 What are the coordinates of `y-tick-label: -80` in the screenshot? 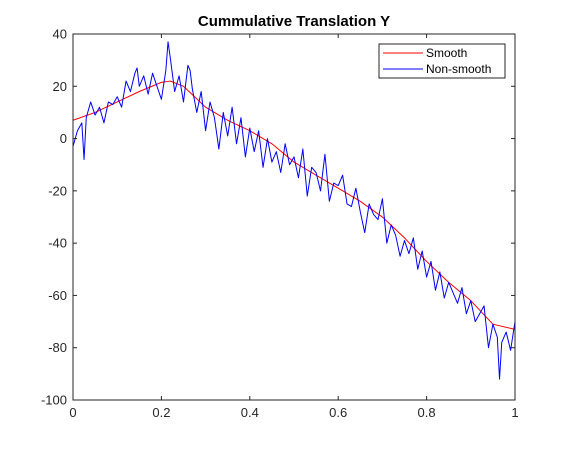 It's located at (57, 347).